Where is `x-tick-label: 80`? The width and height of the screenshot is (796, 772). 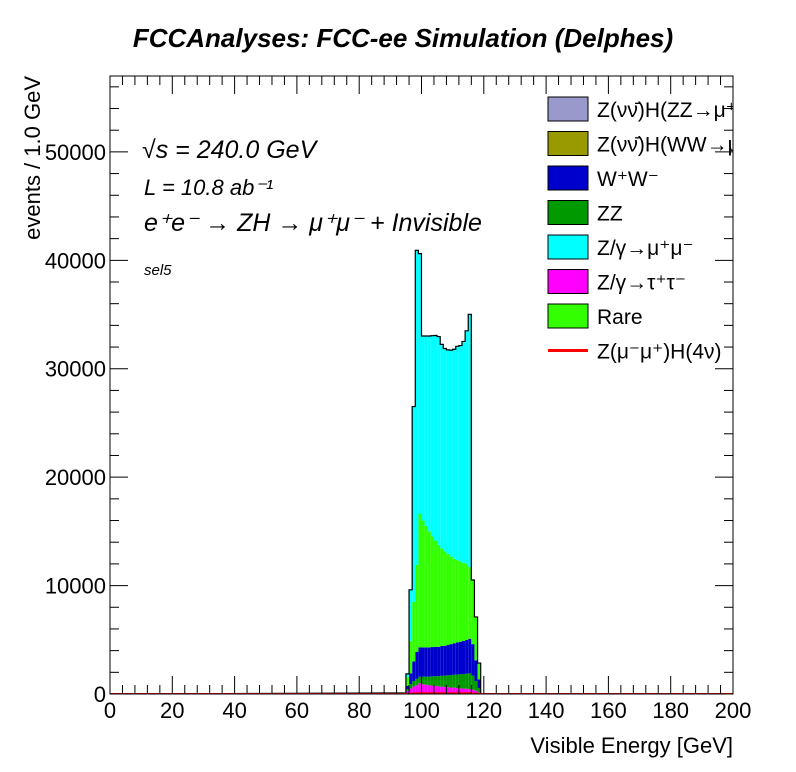
x-tick-label: 80 is located at coordinates (359, 710).